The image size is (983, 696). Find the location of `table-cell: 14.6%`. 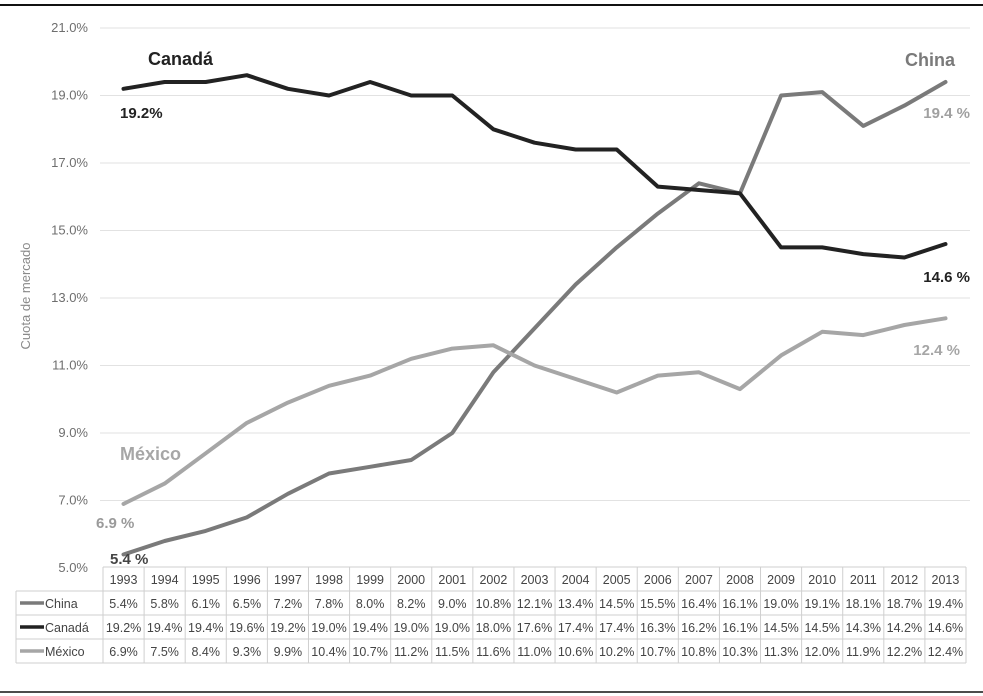

table-cell: 14.6% is located at coordinates (945, 628).